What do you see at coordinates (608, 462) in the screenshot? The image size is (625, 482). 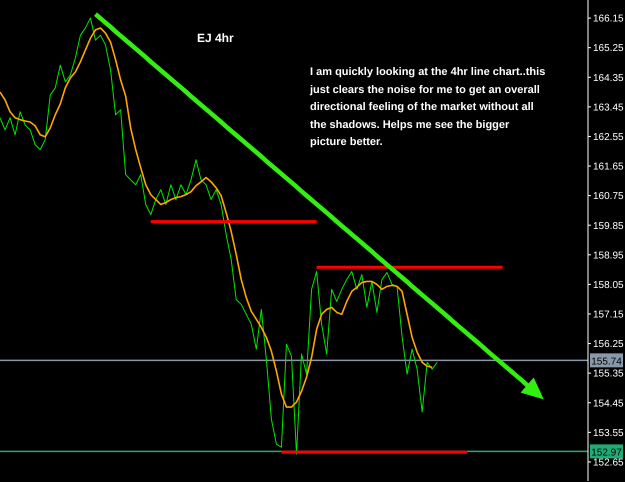 I see `y-tick-label: 152.65` at bounding box center [608, 462].